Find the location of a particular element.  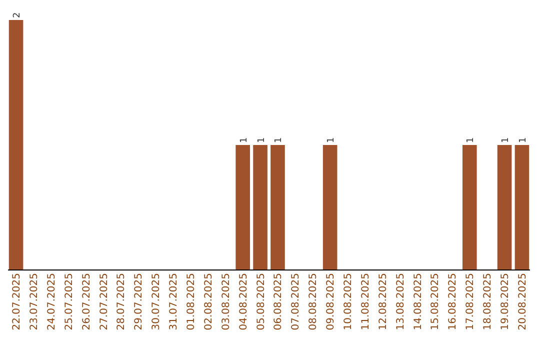

x-tick-label: 01.08.2025 is located at coordinates (191, 301).